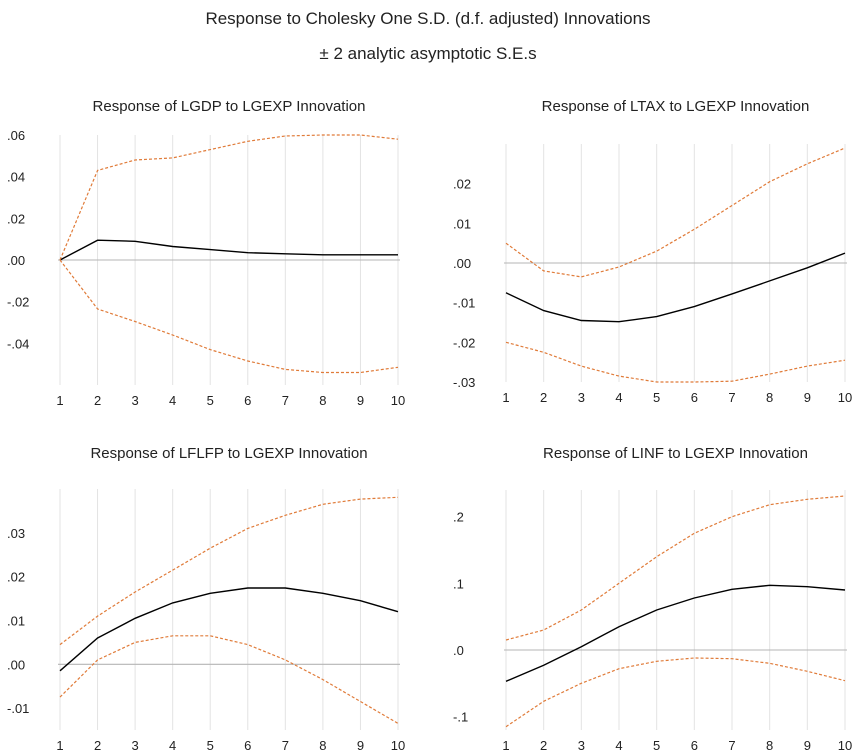 The width and height of the screenshot is (856, 755). What do you see at coordinates (694, 745) in the screenshot?
I see `x-tick-label-linf: 6` at bounding box center [694, 745].